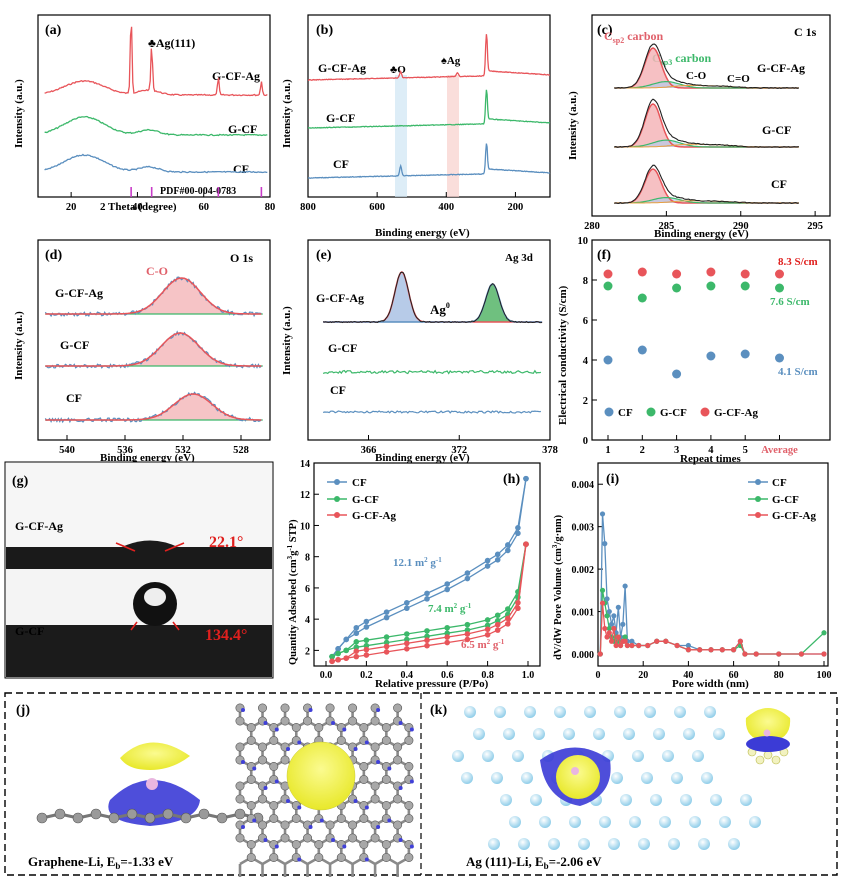  I want to click on f-ytick-label-3: 6, so click(585, 321).